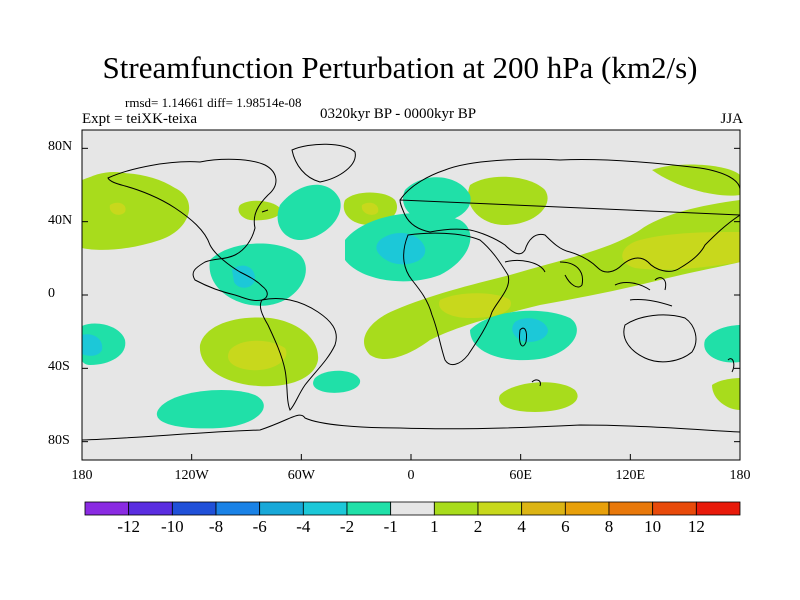 The height and width of the screenshot is (600, 800). What do you see at coordinates (315, 294) in the screenshot?
I see `negative-contours-mid` at bounding box center [315, 294].